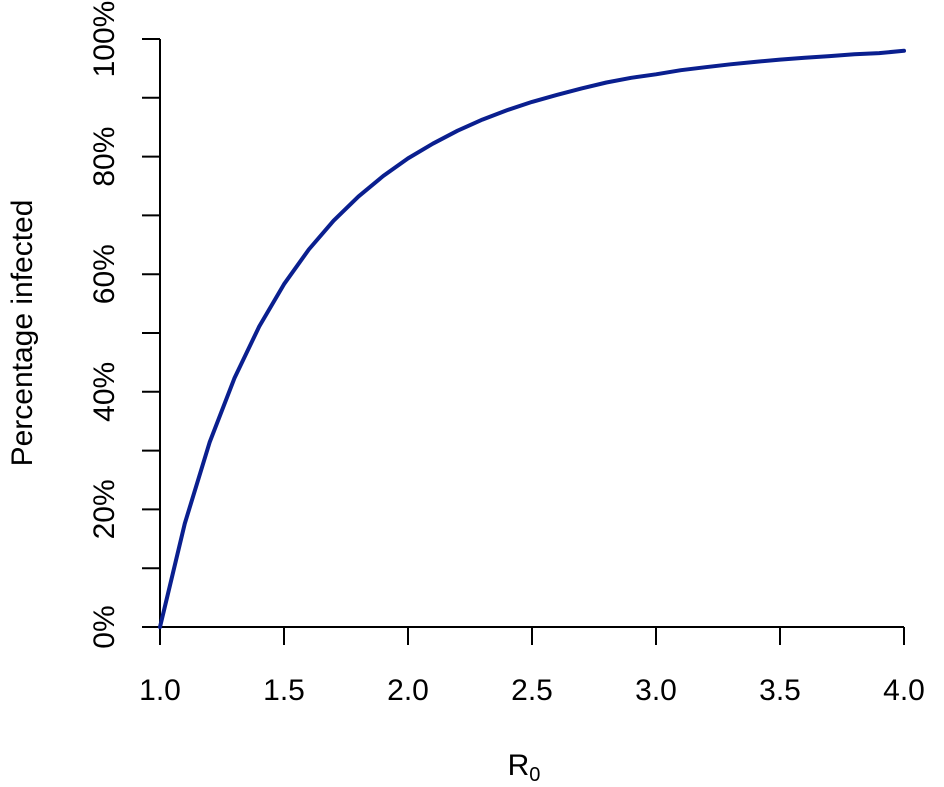  I want to click on x-tick-label: 3.0, so click(656, 690).